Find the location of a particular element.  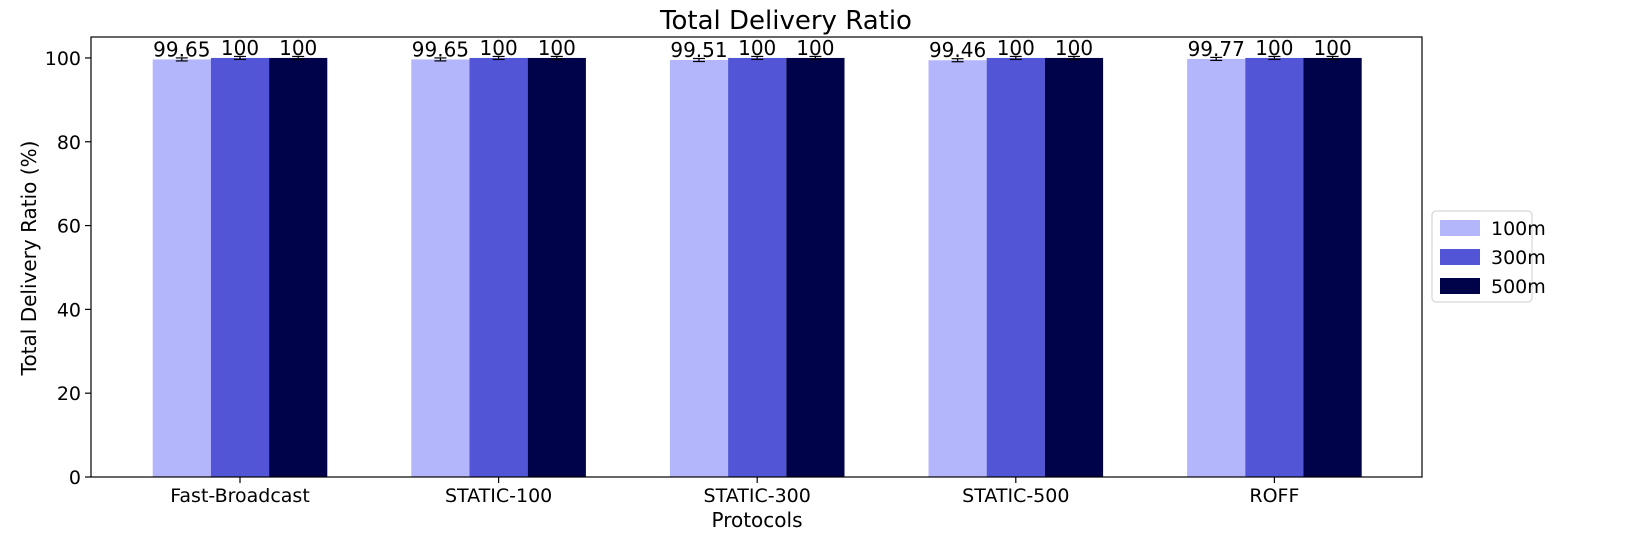

data-label: 99.77 is located at coordinates (1216, 49).